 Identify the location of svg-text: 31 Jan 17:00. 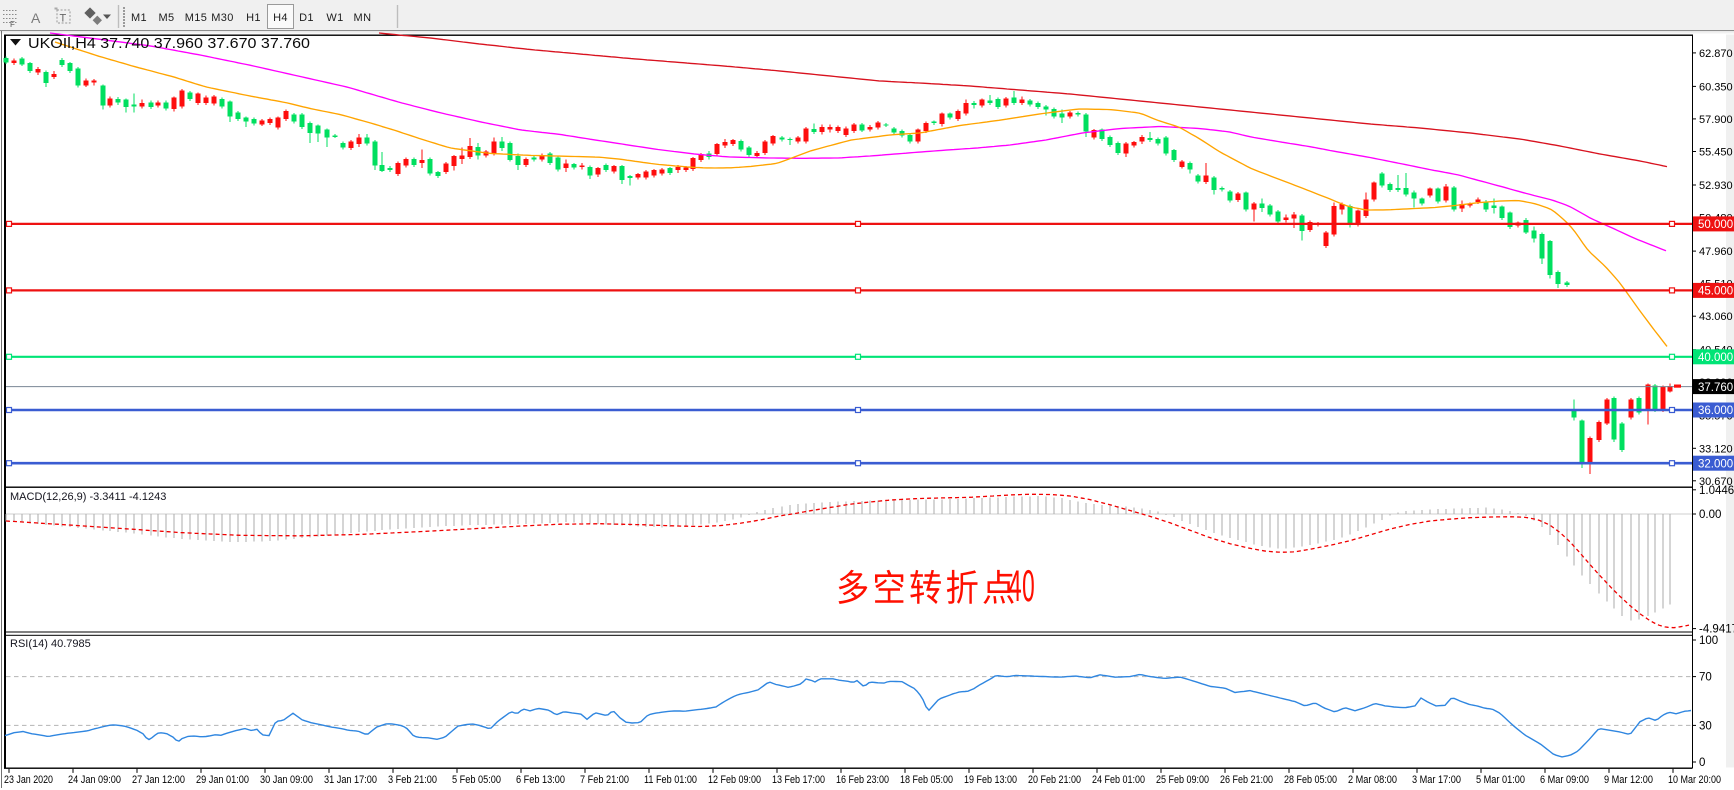
(350, 780).